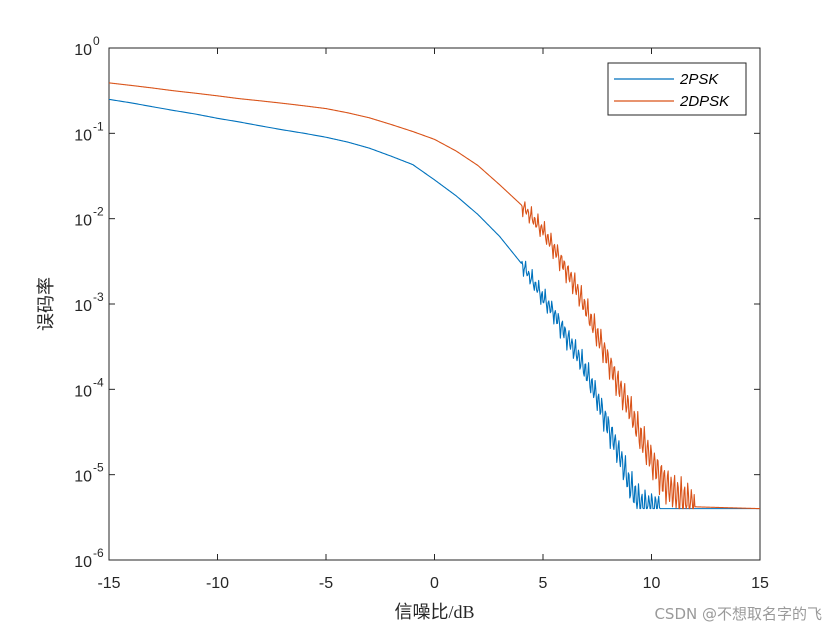  What do you see at coordinates (699, 79) in the screenshot?
I see `legend-label-2psk: 2PSK` at bounding box center [699, 79].